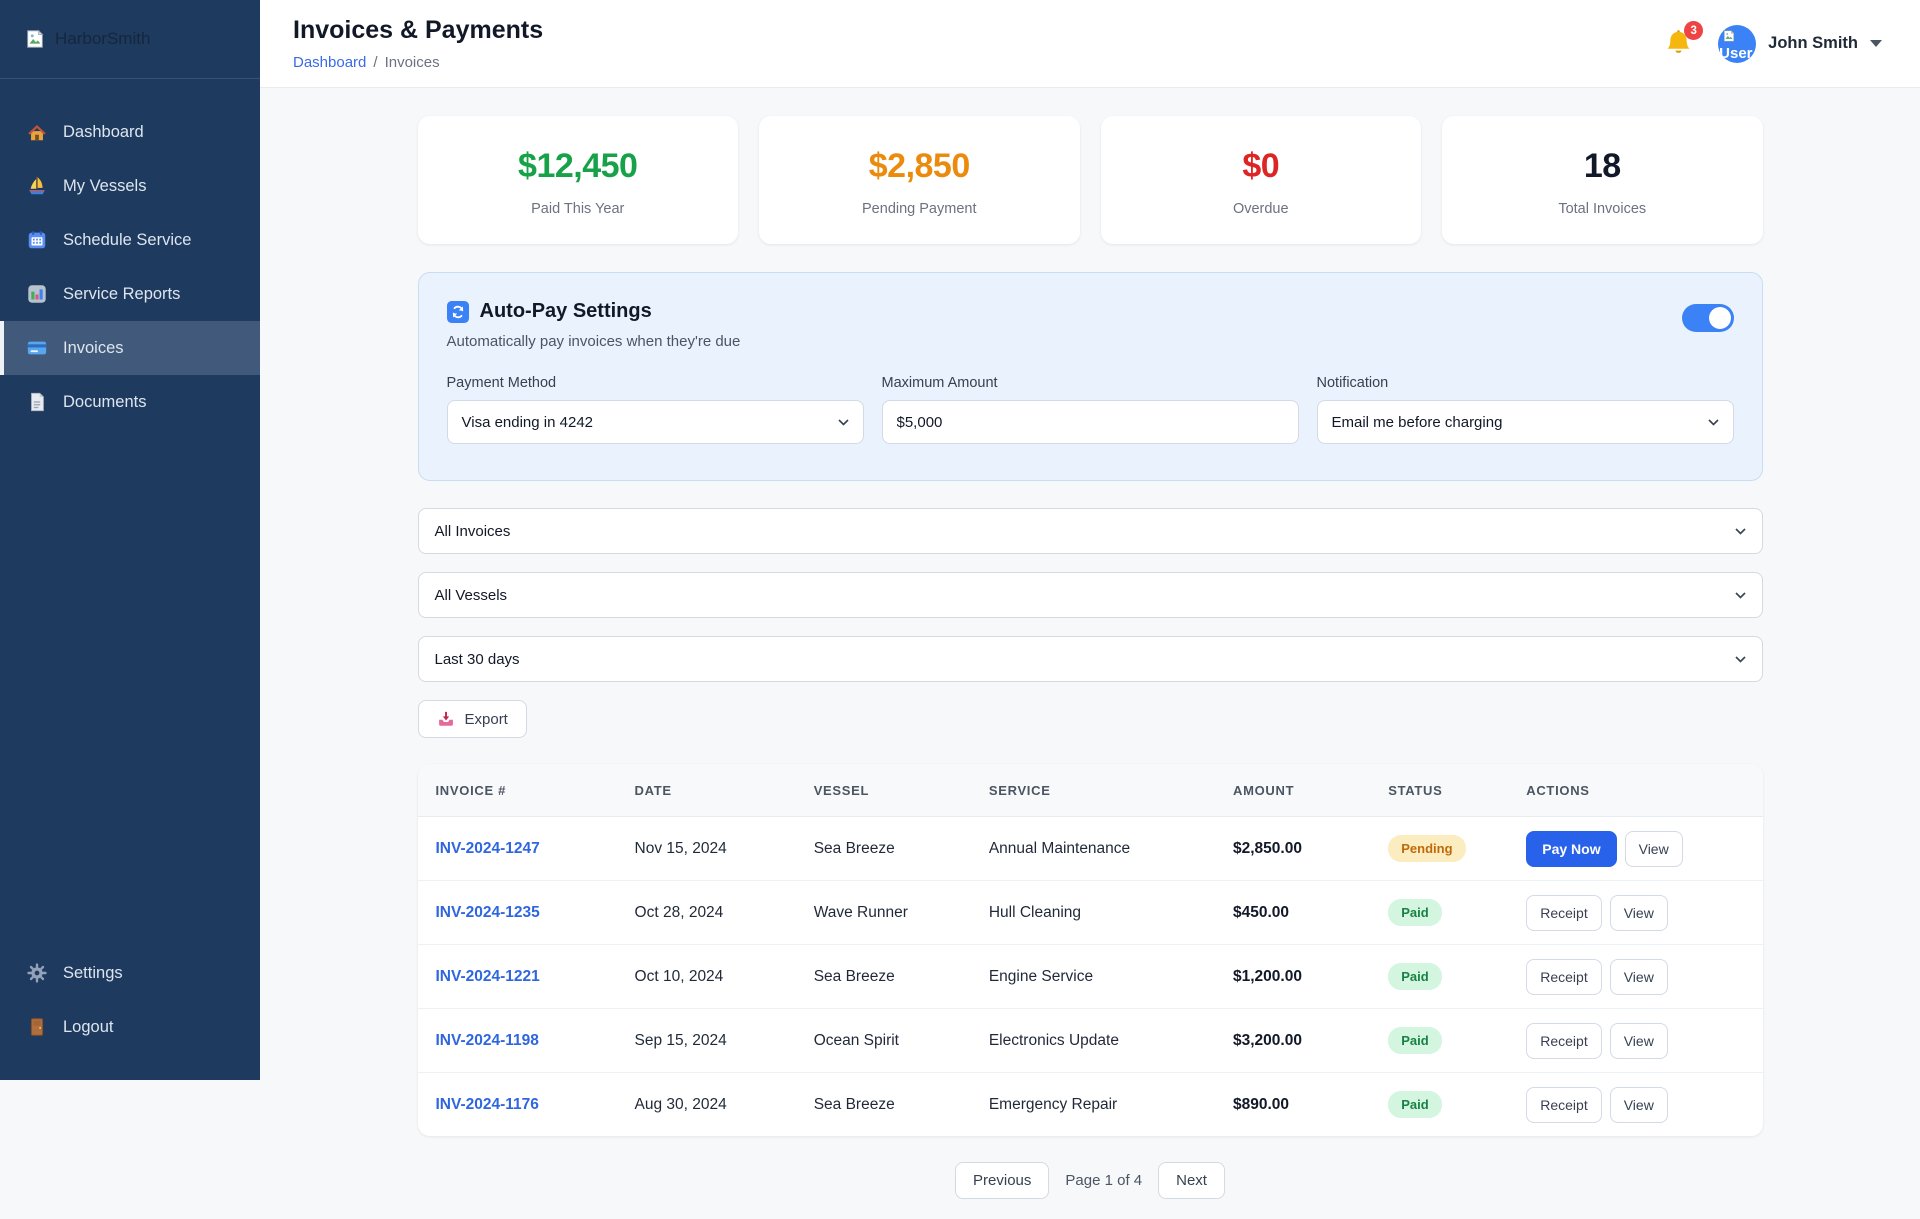  What do you see at coordinates (122, 293) in the screenshot?
I see `sidebar-item-label: Service Reports` at bounding box center [122, 293].